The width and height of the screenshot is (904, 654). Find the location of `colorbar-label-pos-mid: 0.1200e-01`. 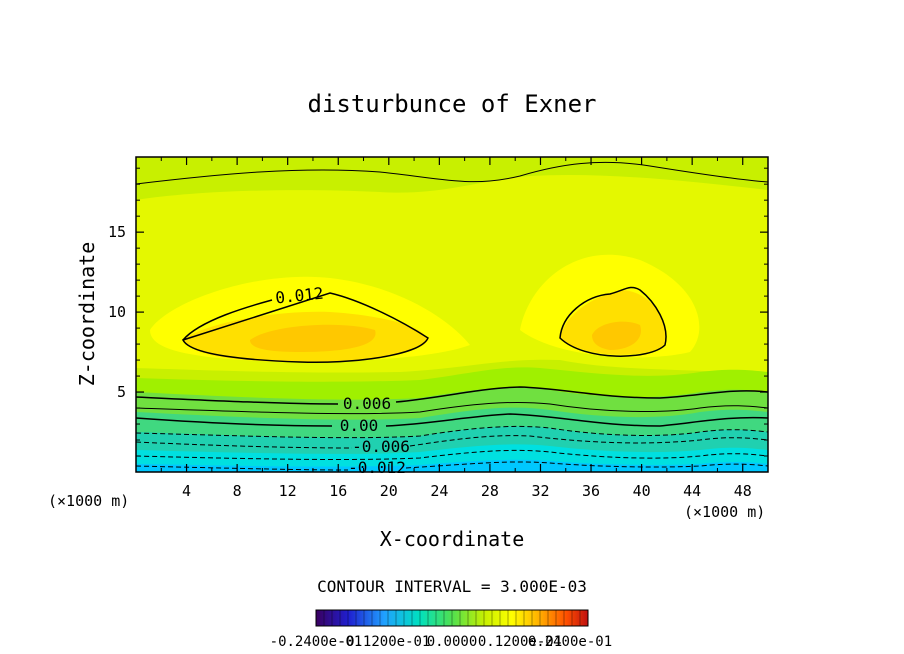

colorbar-label-pos-mid: 0.1200e-01 is located at coordinates (520, 642).